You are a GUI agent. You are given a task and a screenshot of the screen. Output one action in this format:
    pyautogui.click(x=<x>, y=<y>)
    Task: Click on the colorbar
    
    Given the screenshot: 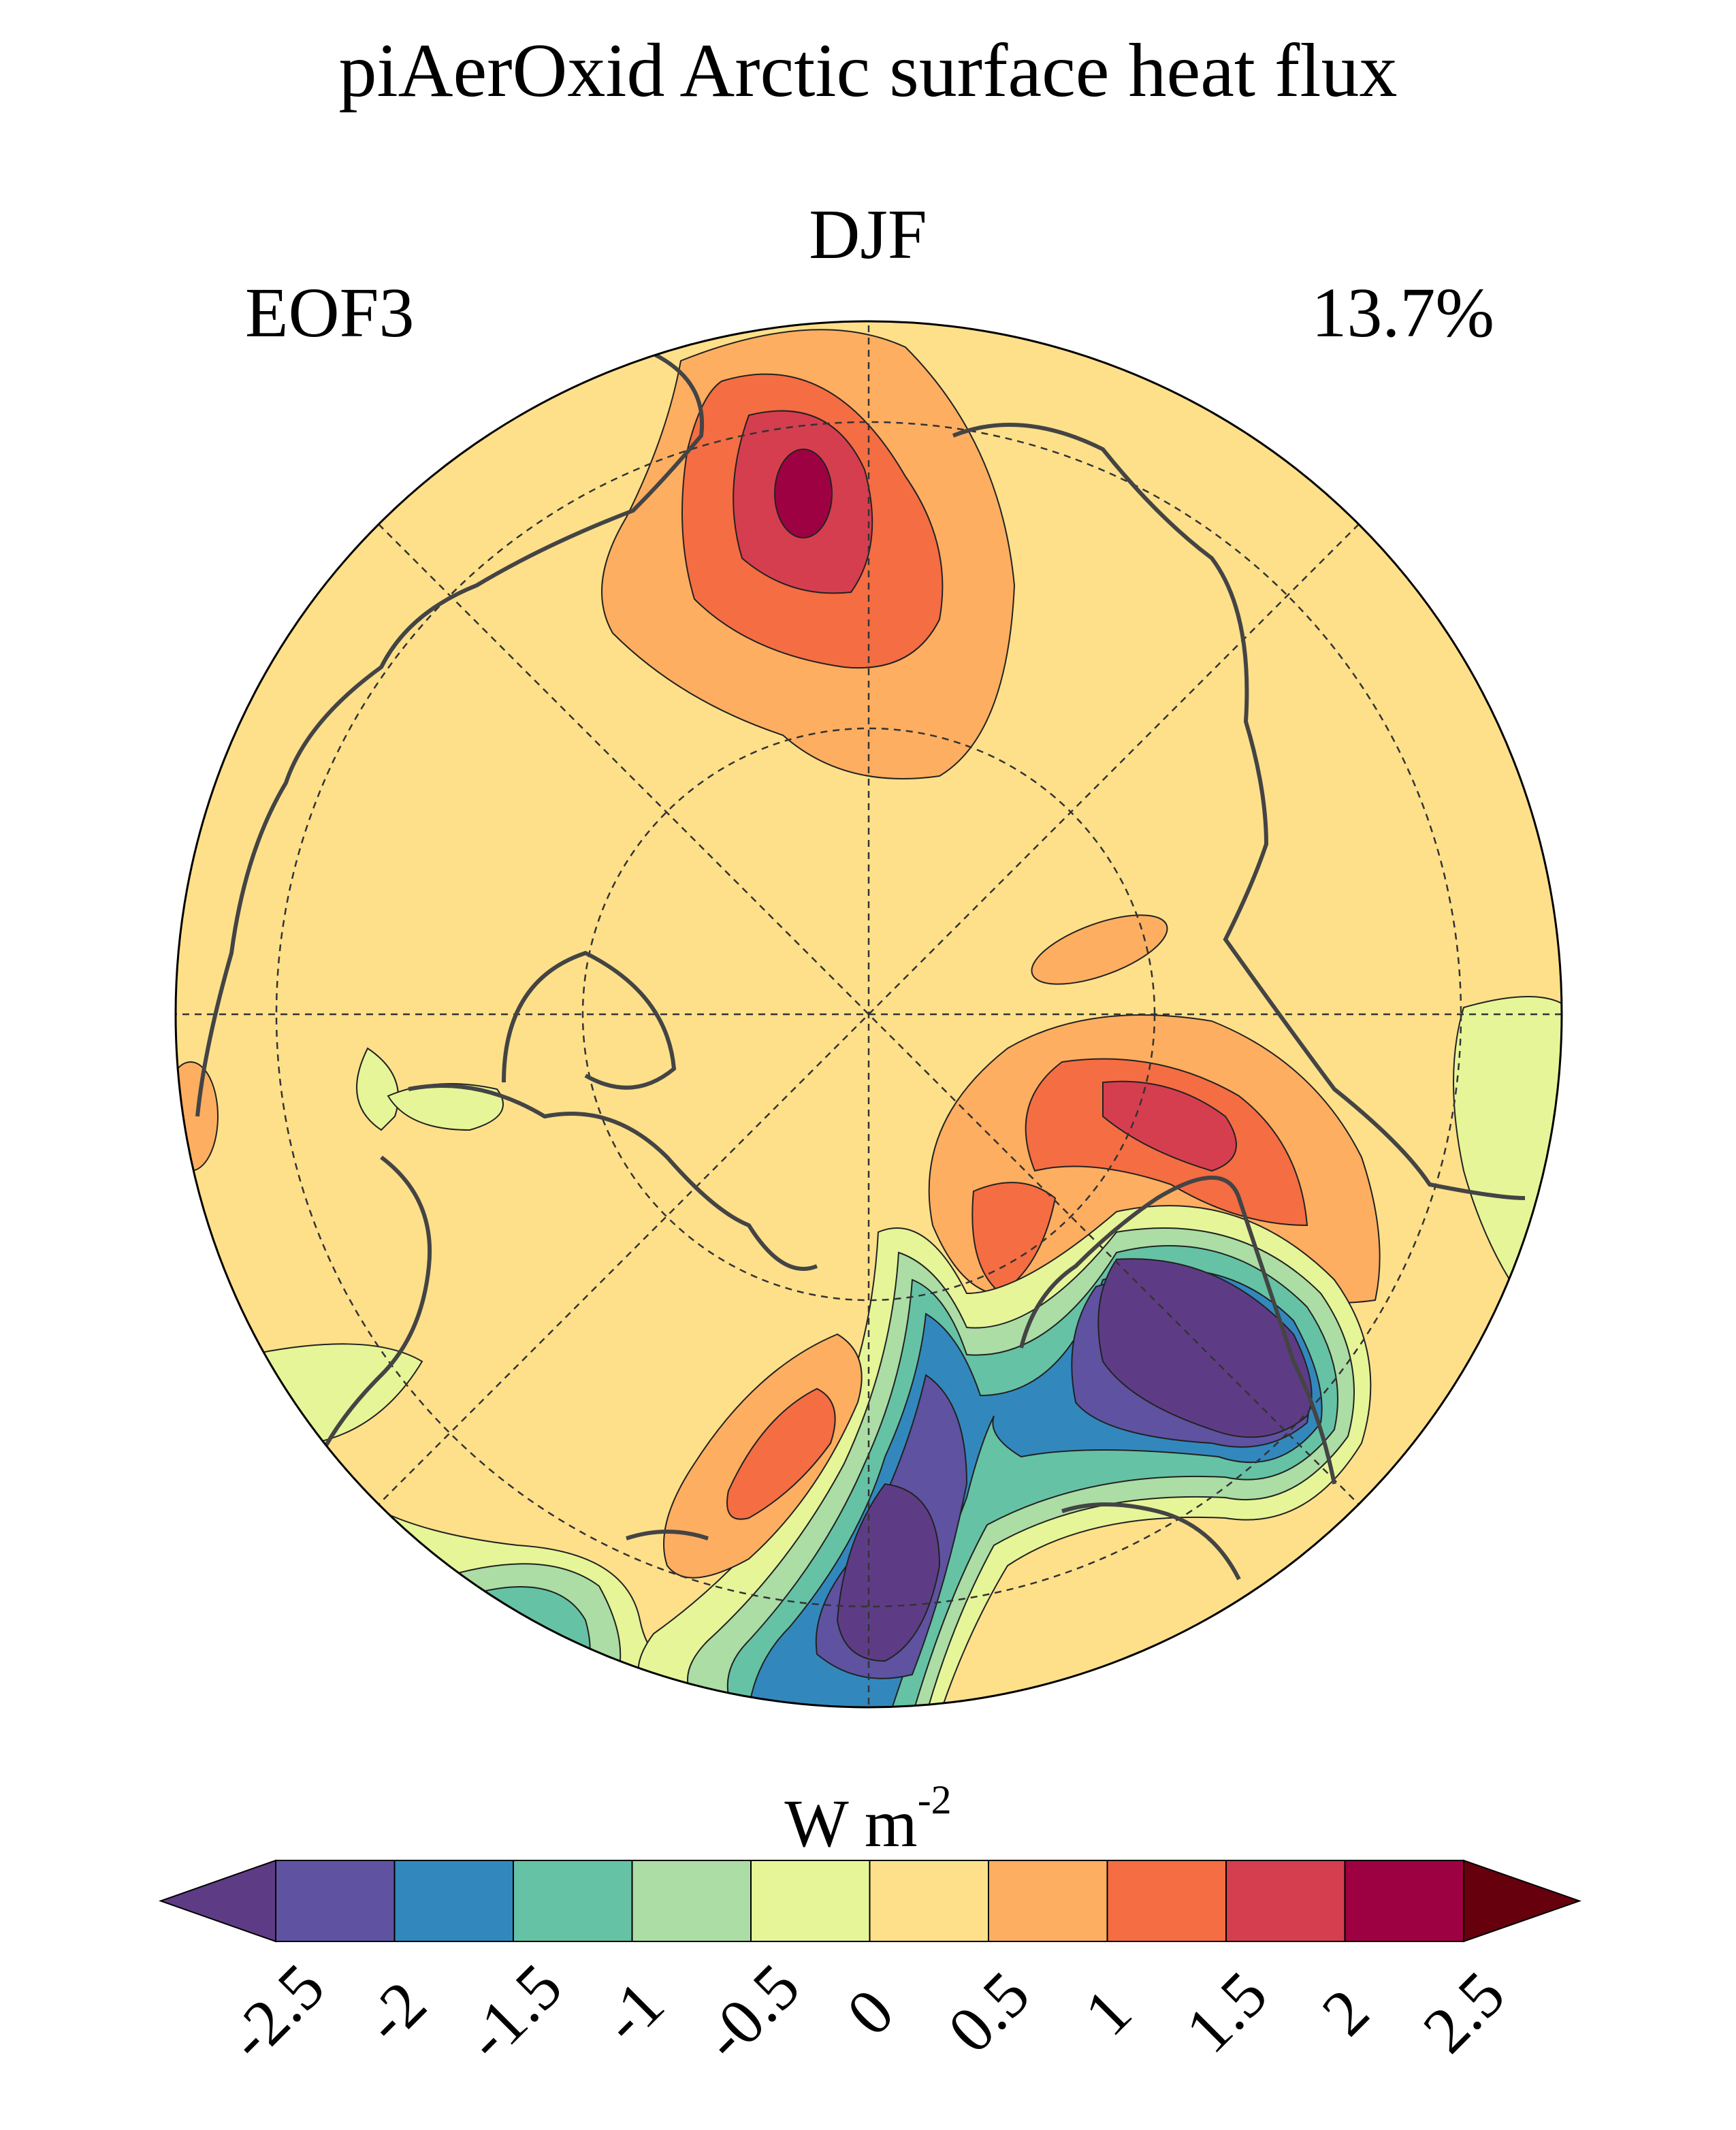 What is the action you would take?
    pyautogui.click(x=870, y=1901)
    